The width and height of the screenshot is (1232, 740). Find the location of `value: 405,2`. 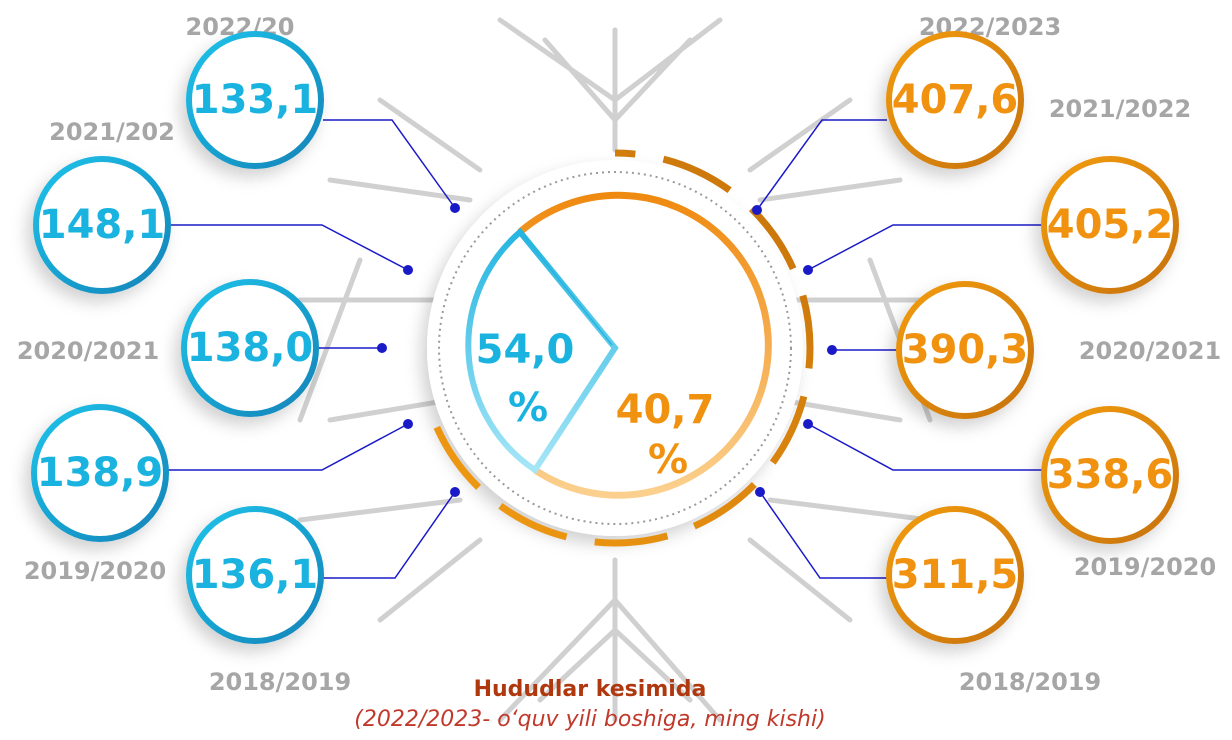

value: 405,2 is located at coordinates (1110, 225).